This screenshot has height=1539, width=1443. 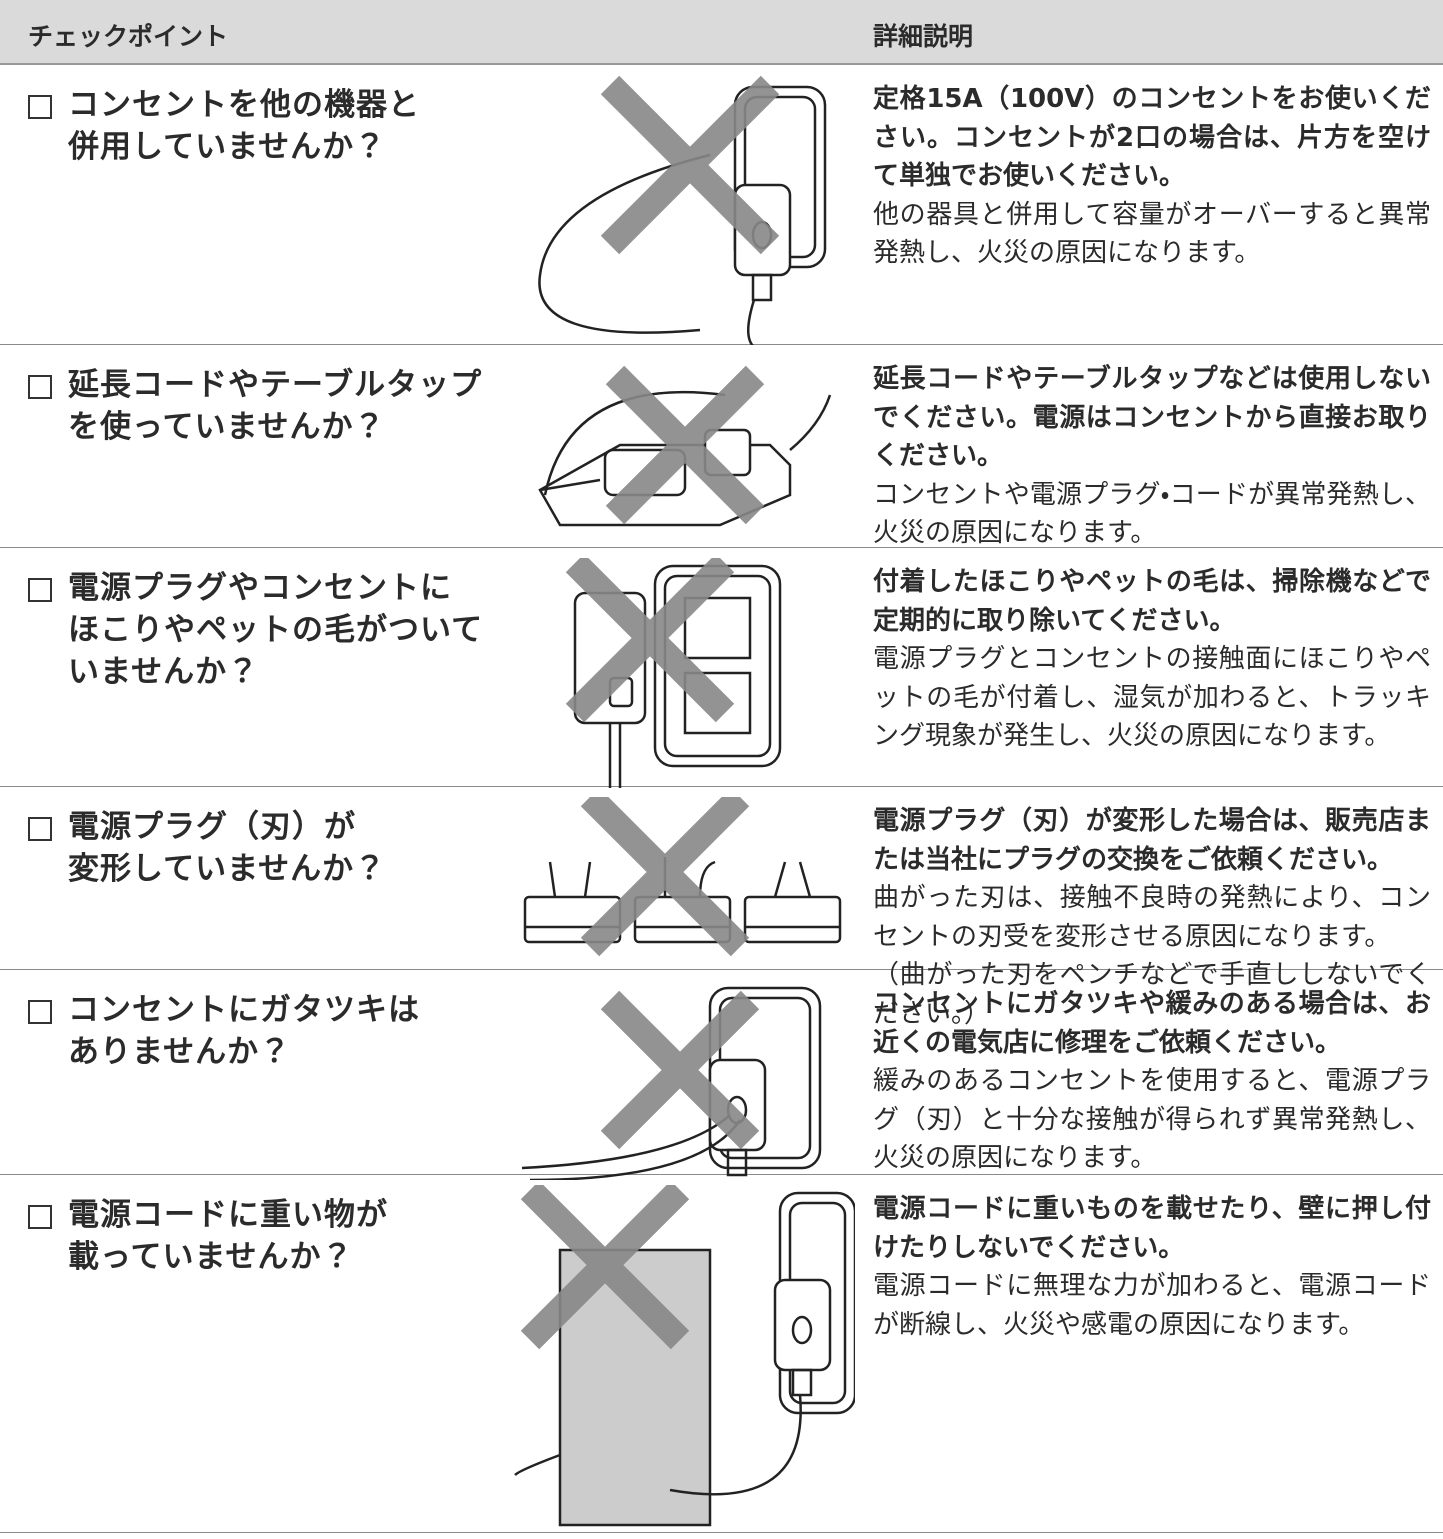 I want to click on detail-text: （曲がった刃をペンチなどで手直ししないでください。）, so click(x=1152, y=994).